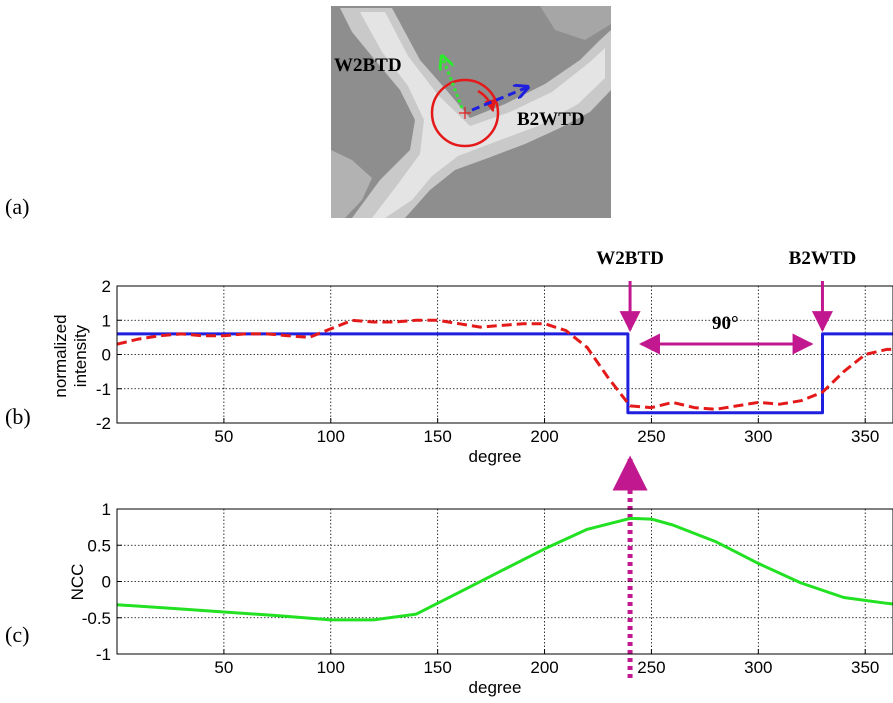  Describe the element at coordinates (351, 184) in the screenshot. I see `lower-structure` at that location.